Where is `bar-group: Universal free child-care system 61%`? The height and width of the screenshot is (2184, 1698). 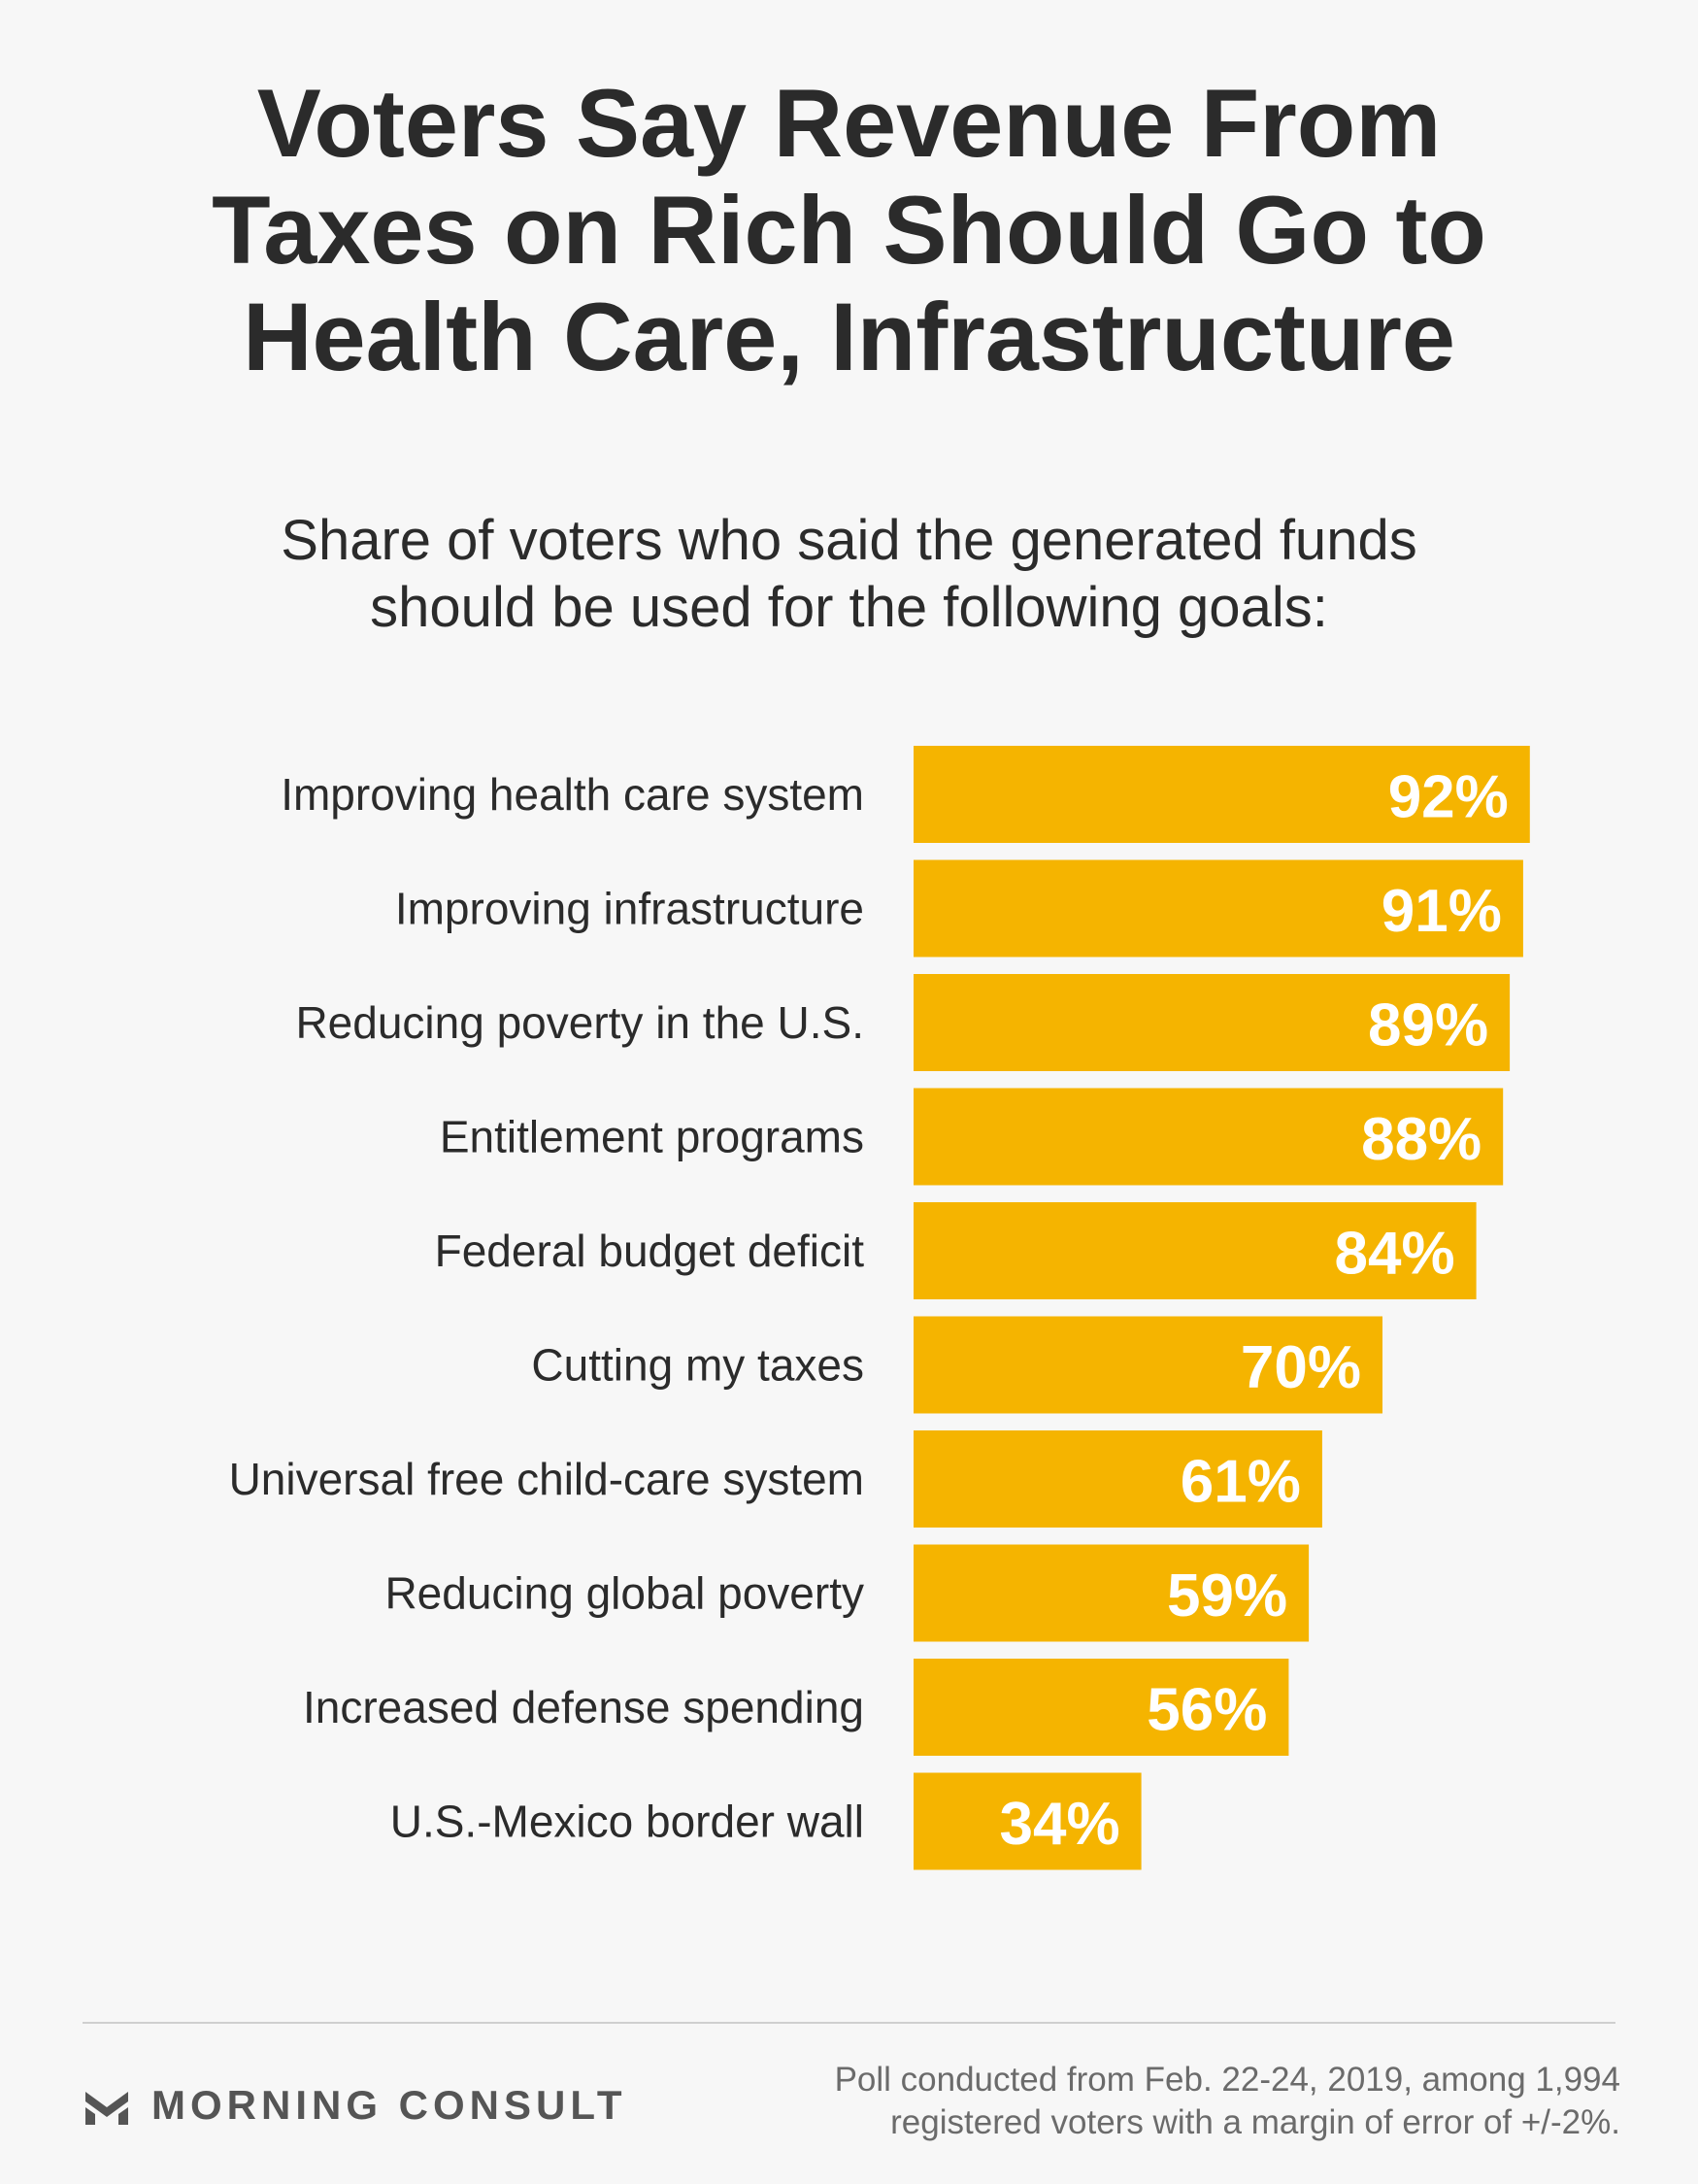 bar-group: Universal free child-care system 61% is located at coordinates (775, 1479).